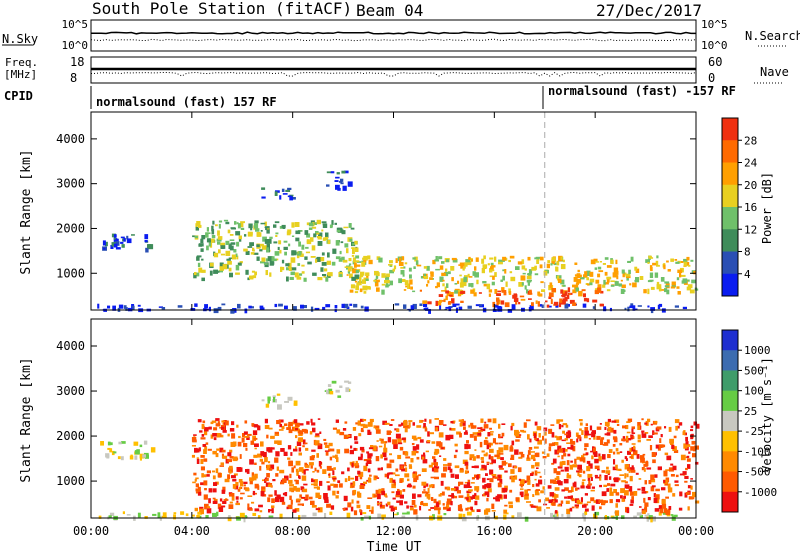 This screenshot has width=800, height=554. I want to click on nsky-label: N.Sky, so click(20, 39).